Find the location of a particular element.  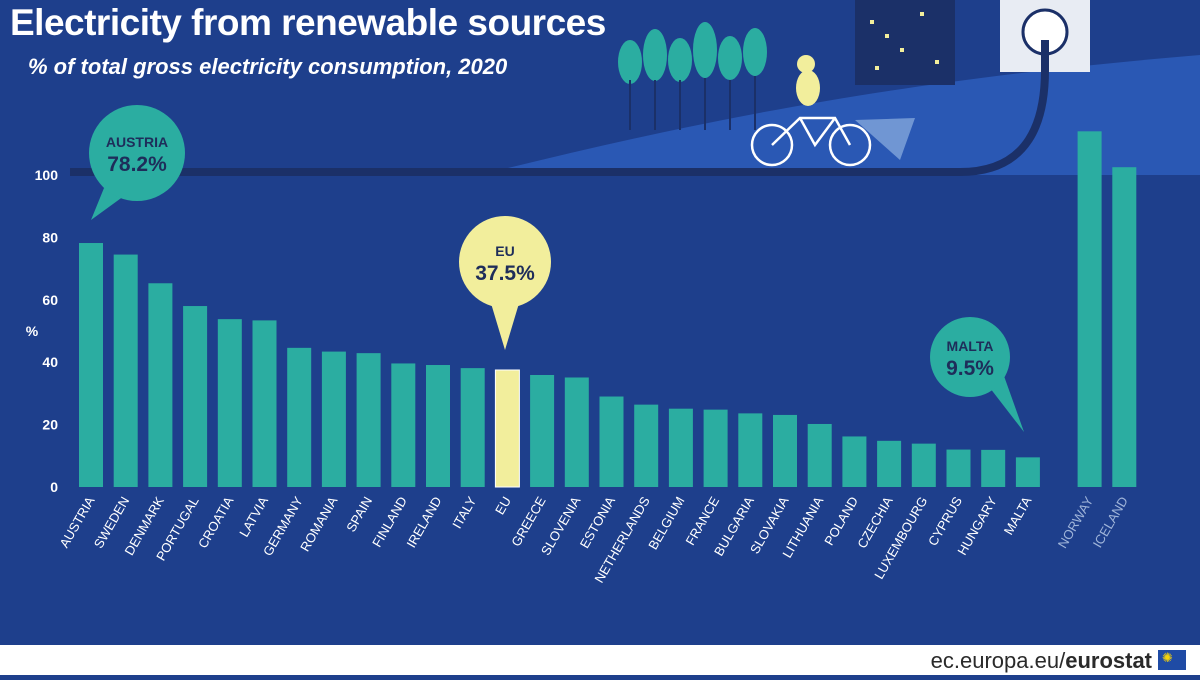

trees-icon is located at coordinates (692, 53).